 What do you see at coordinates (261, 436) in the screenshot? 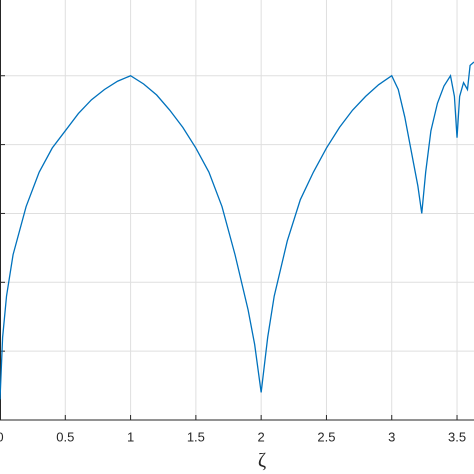
I see `x-tick-label: 2` at bounding box center [261, 436].